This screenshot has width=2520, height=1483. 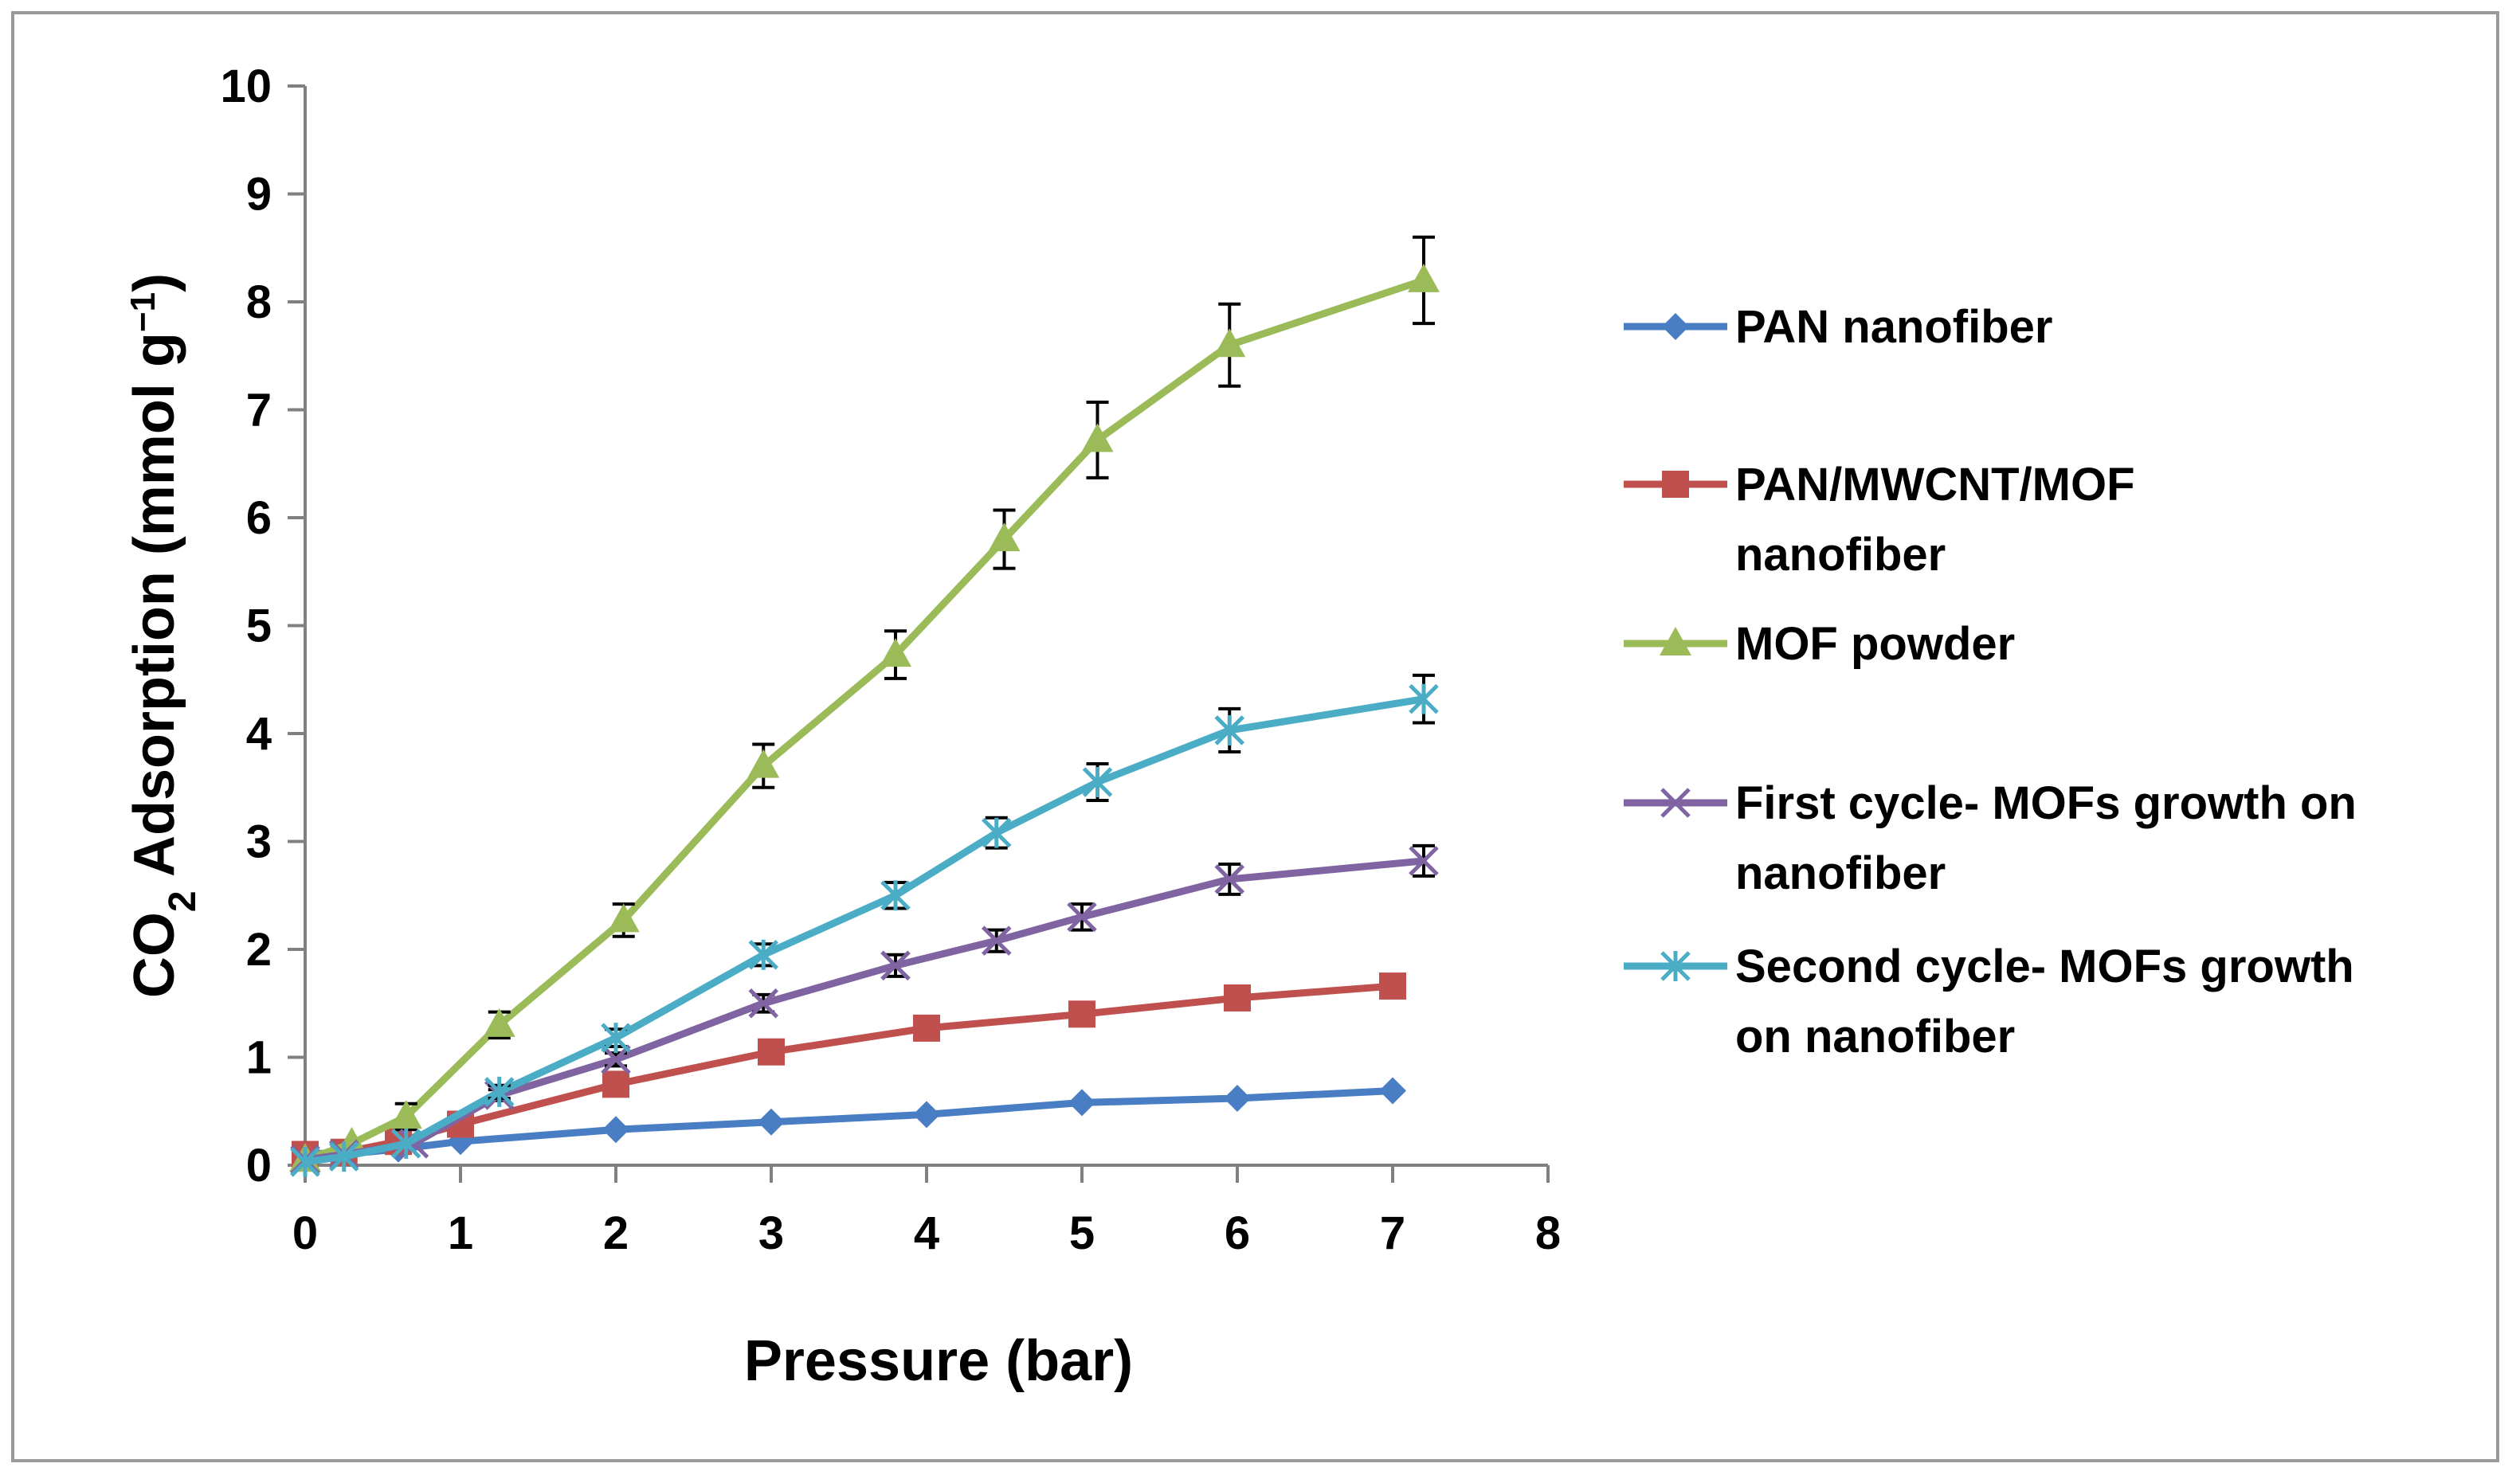 What do you see at coordinates (1935, 485) in the screenshot?
I see `legend-label: PAN/MWCNT/MOF` at bounding box center [1935, 485].